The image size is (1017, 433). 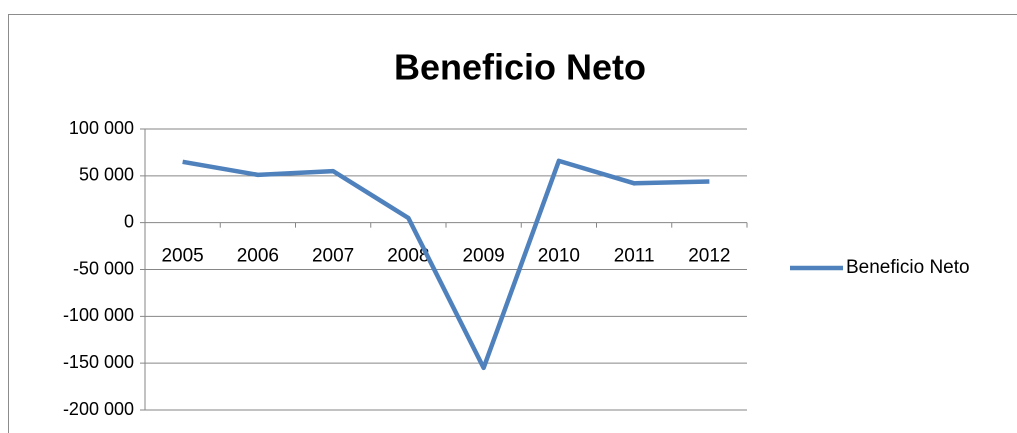 I want to click on x-tick-label: 2010, so click(x=559, y=256).